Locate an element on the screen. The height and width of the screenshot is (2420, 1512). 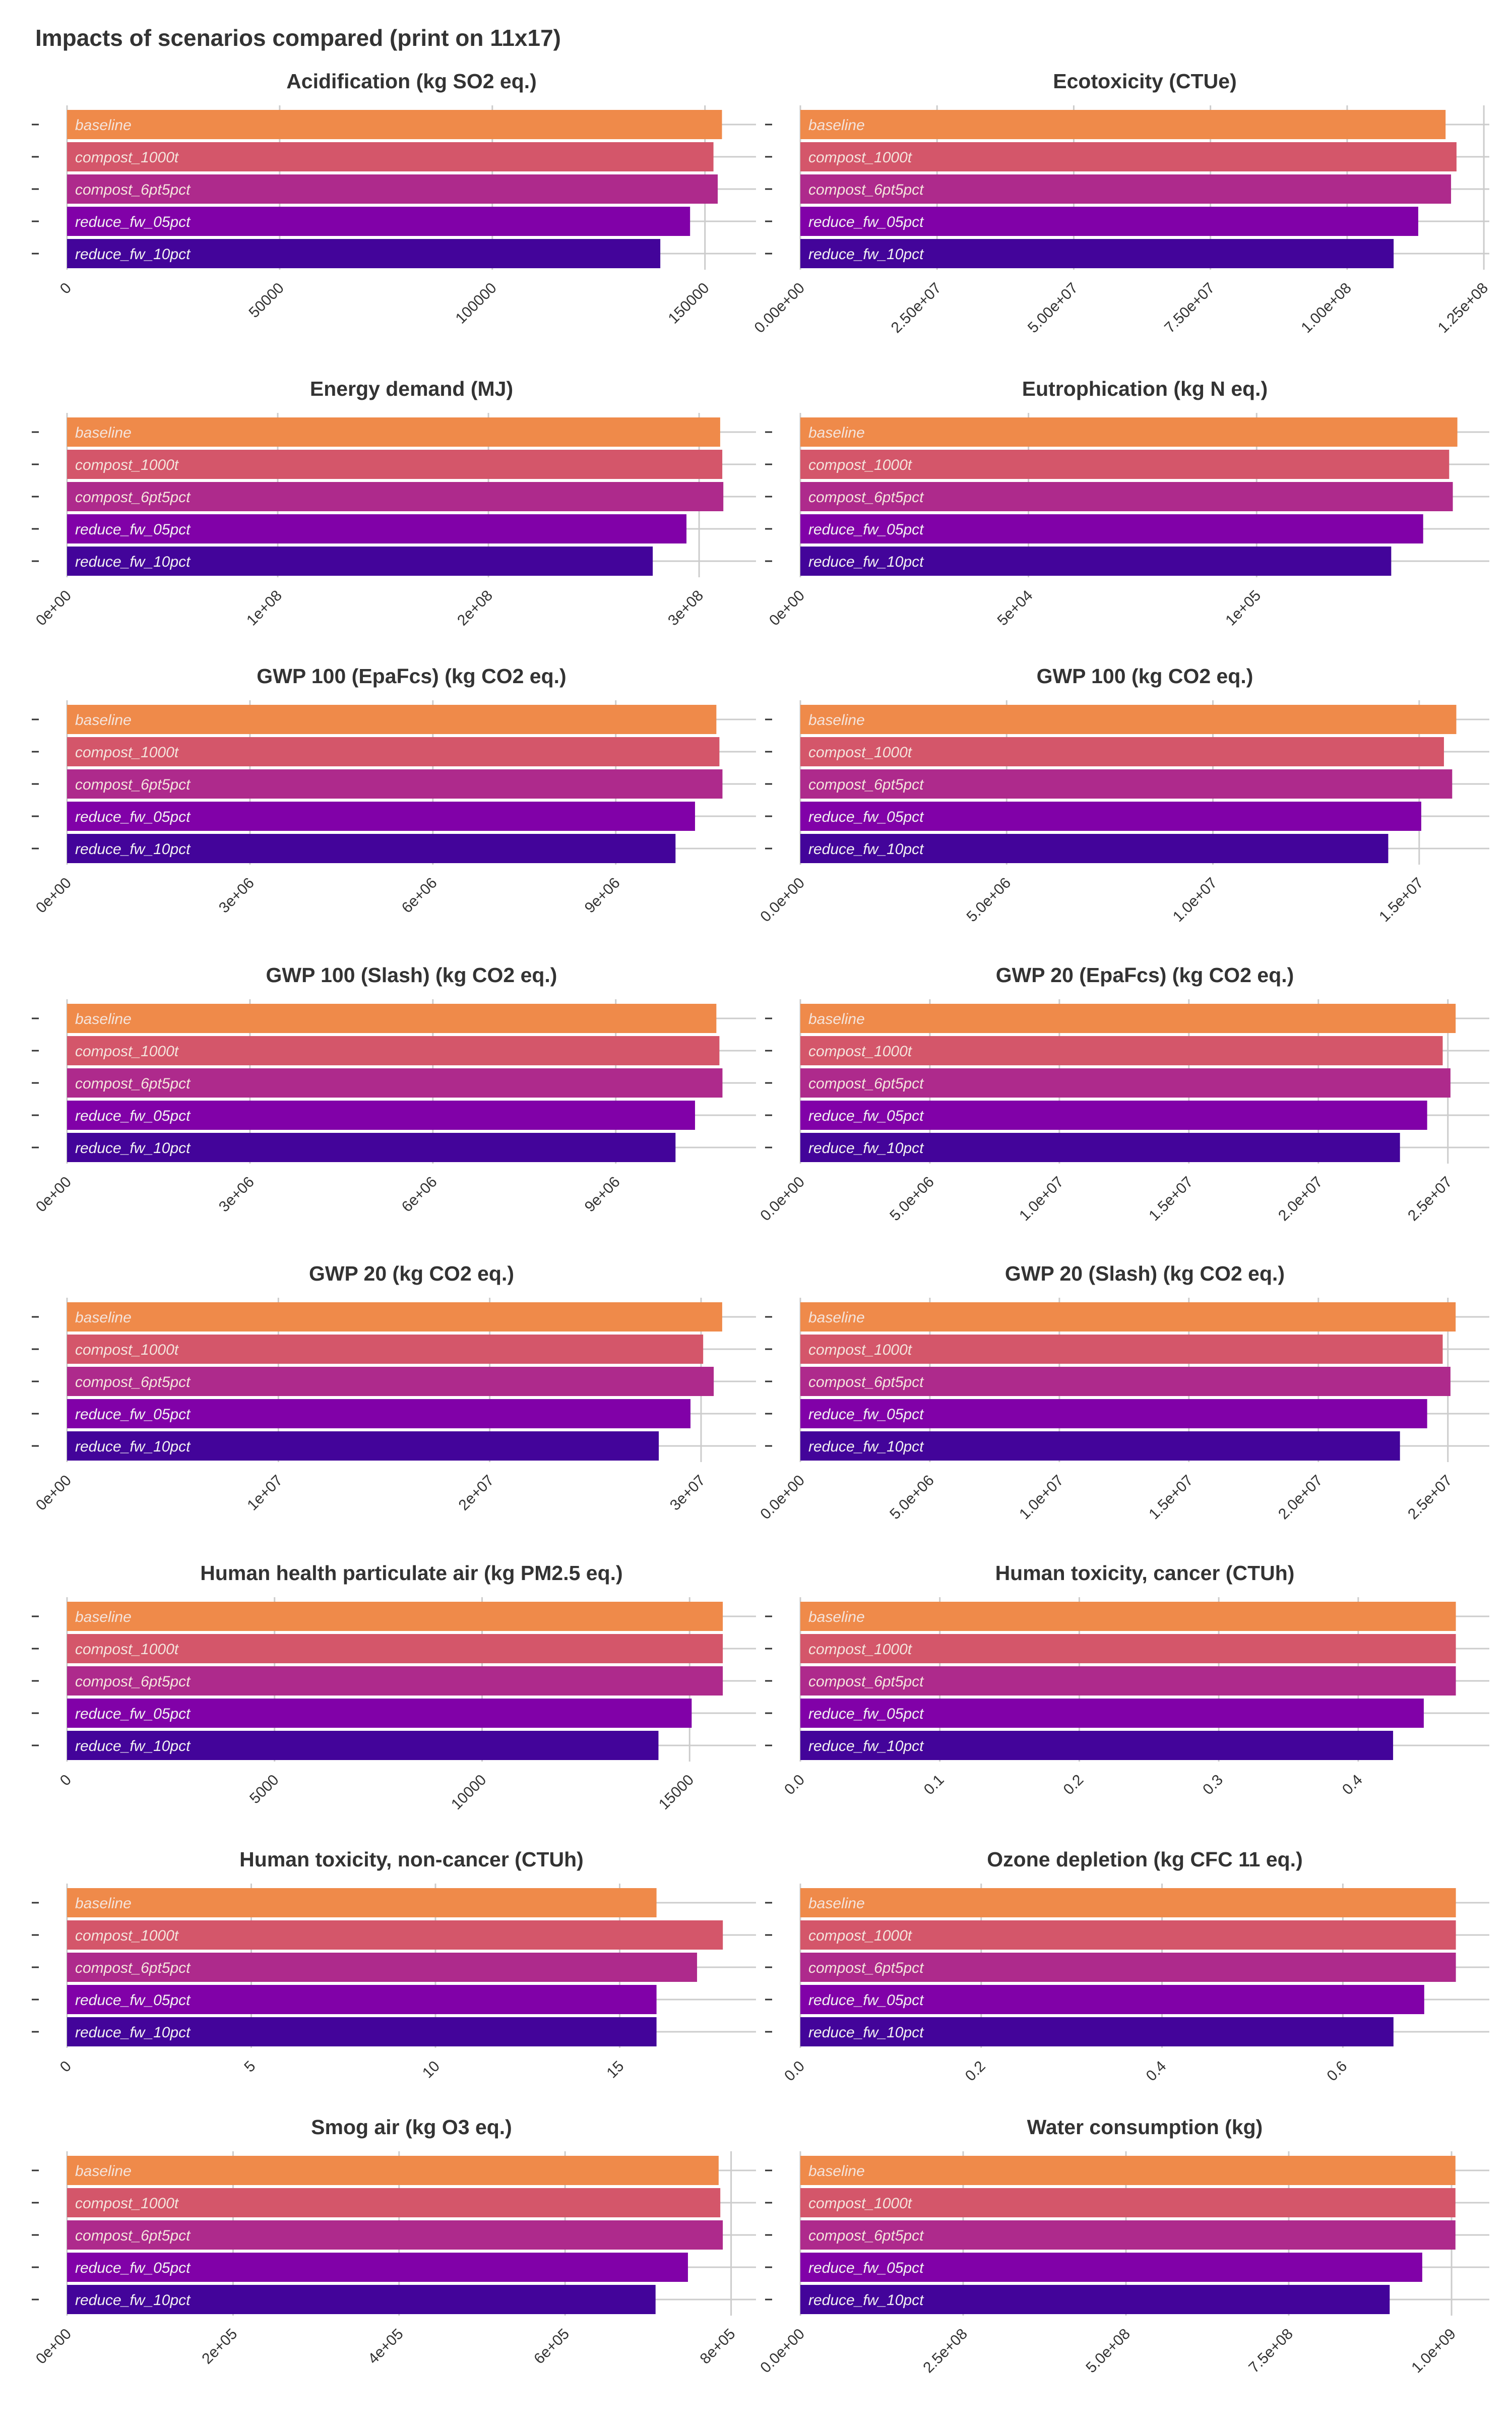
x-tick-label: 1.25e+08 is located at coordinates (1463, 308).